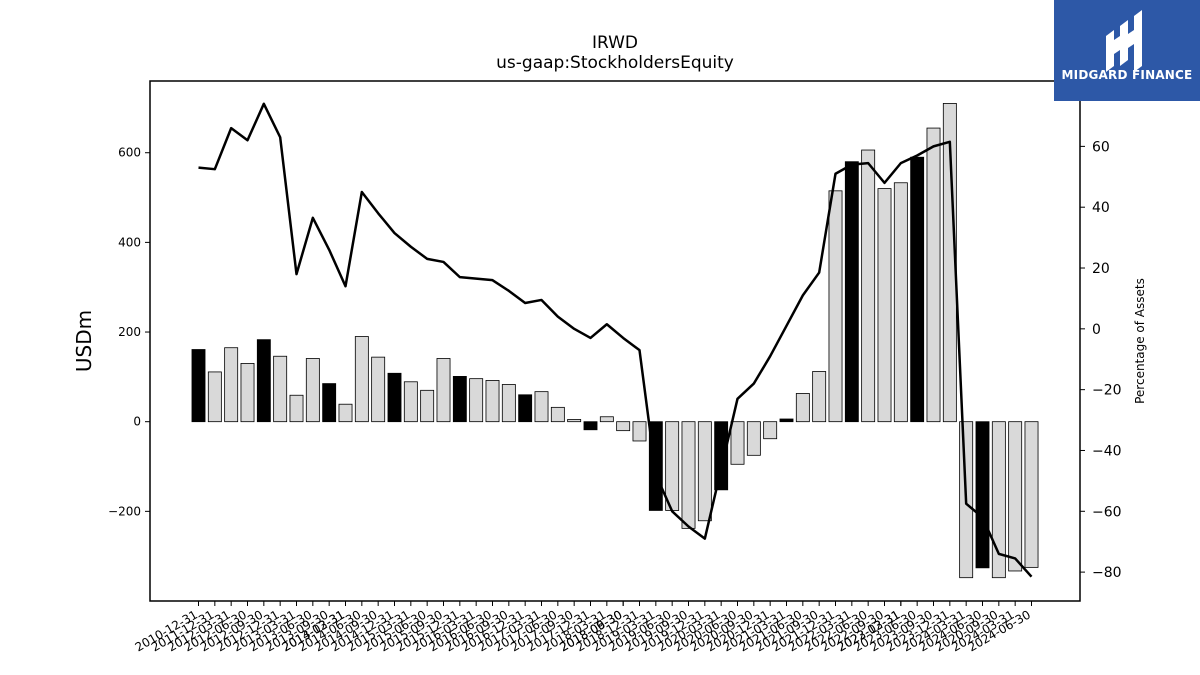  I want to click on y2-tick-label: −40, so click(1107, 451).